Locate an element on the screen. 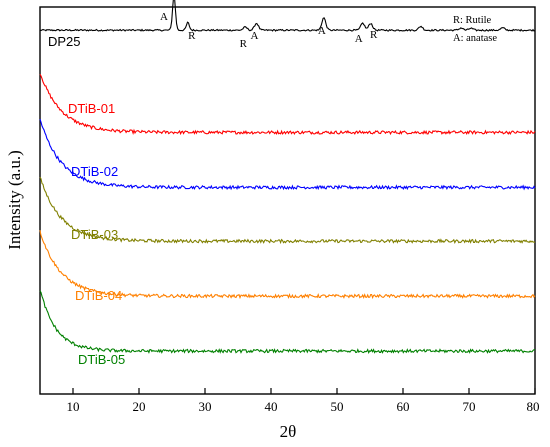 The height and width of the screenshot is (447, 550). series-label-dp25: DP25 is located at coordinates (64, 41).